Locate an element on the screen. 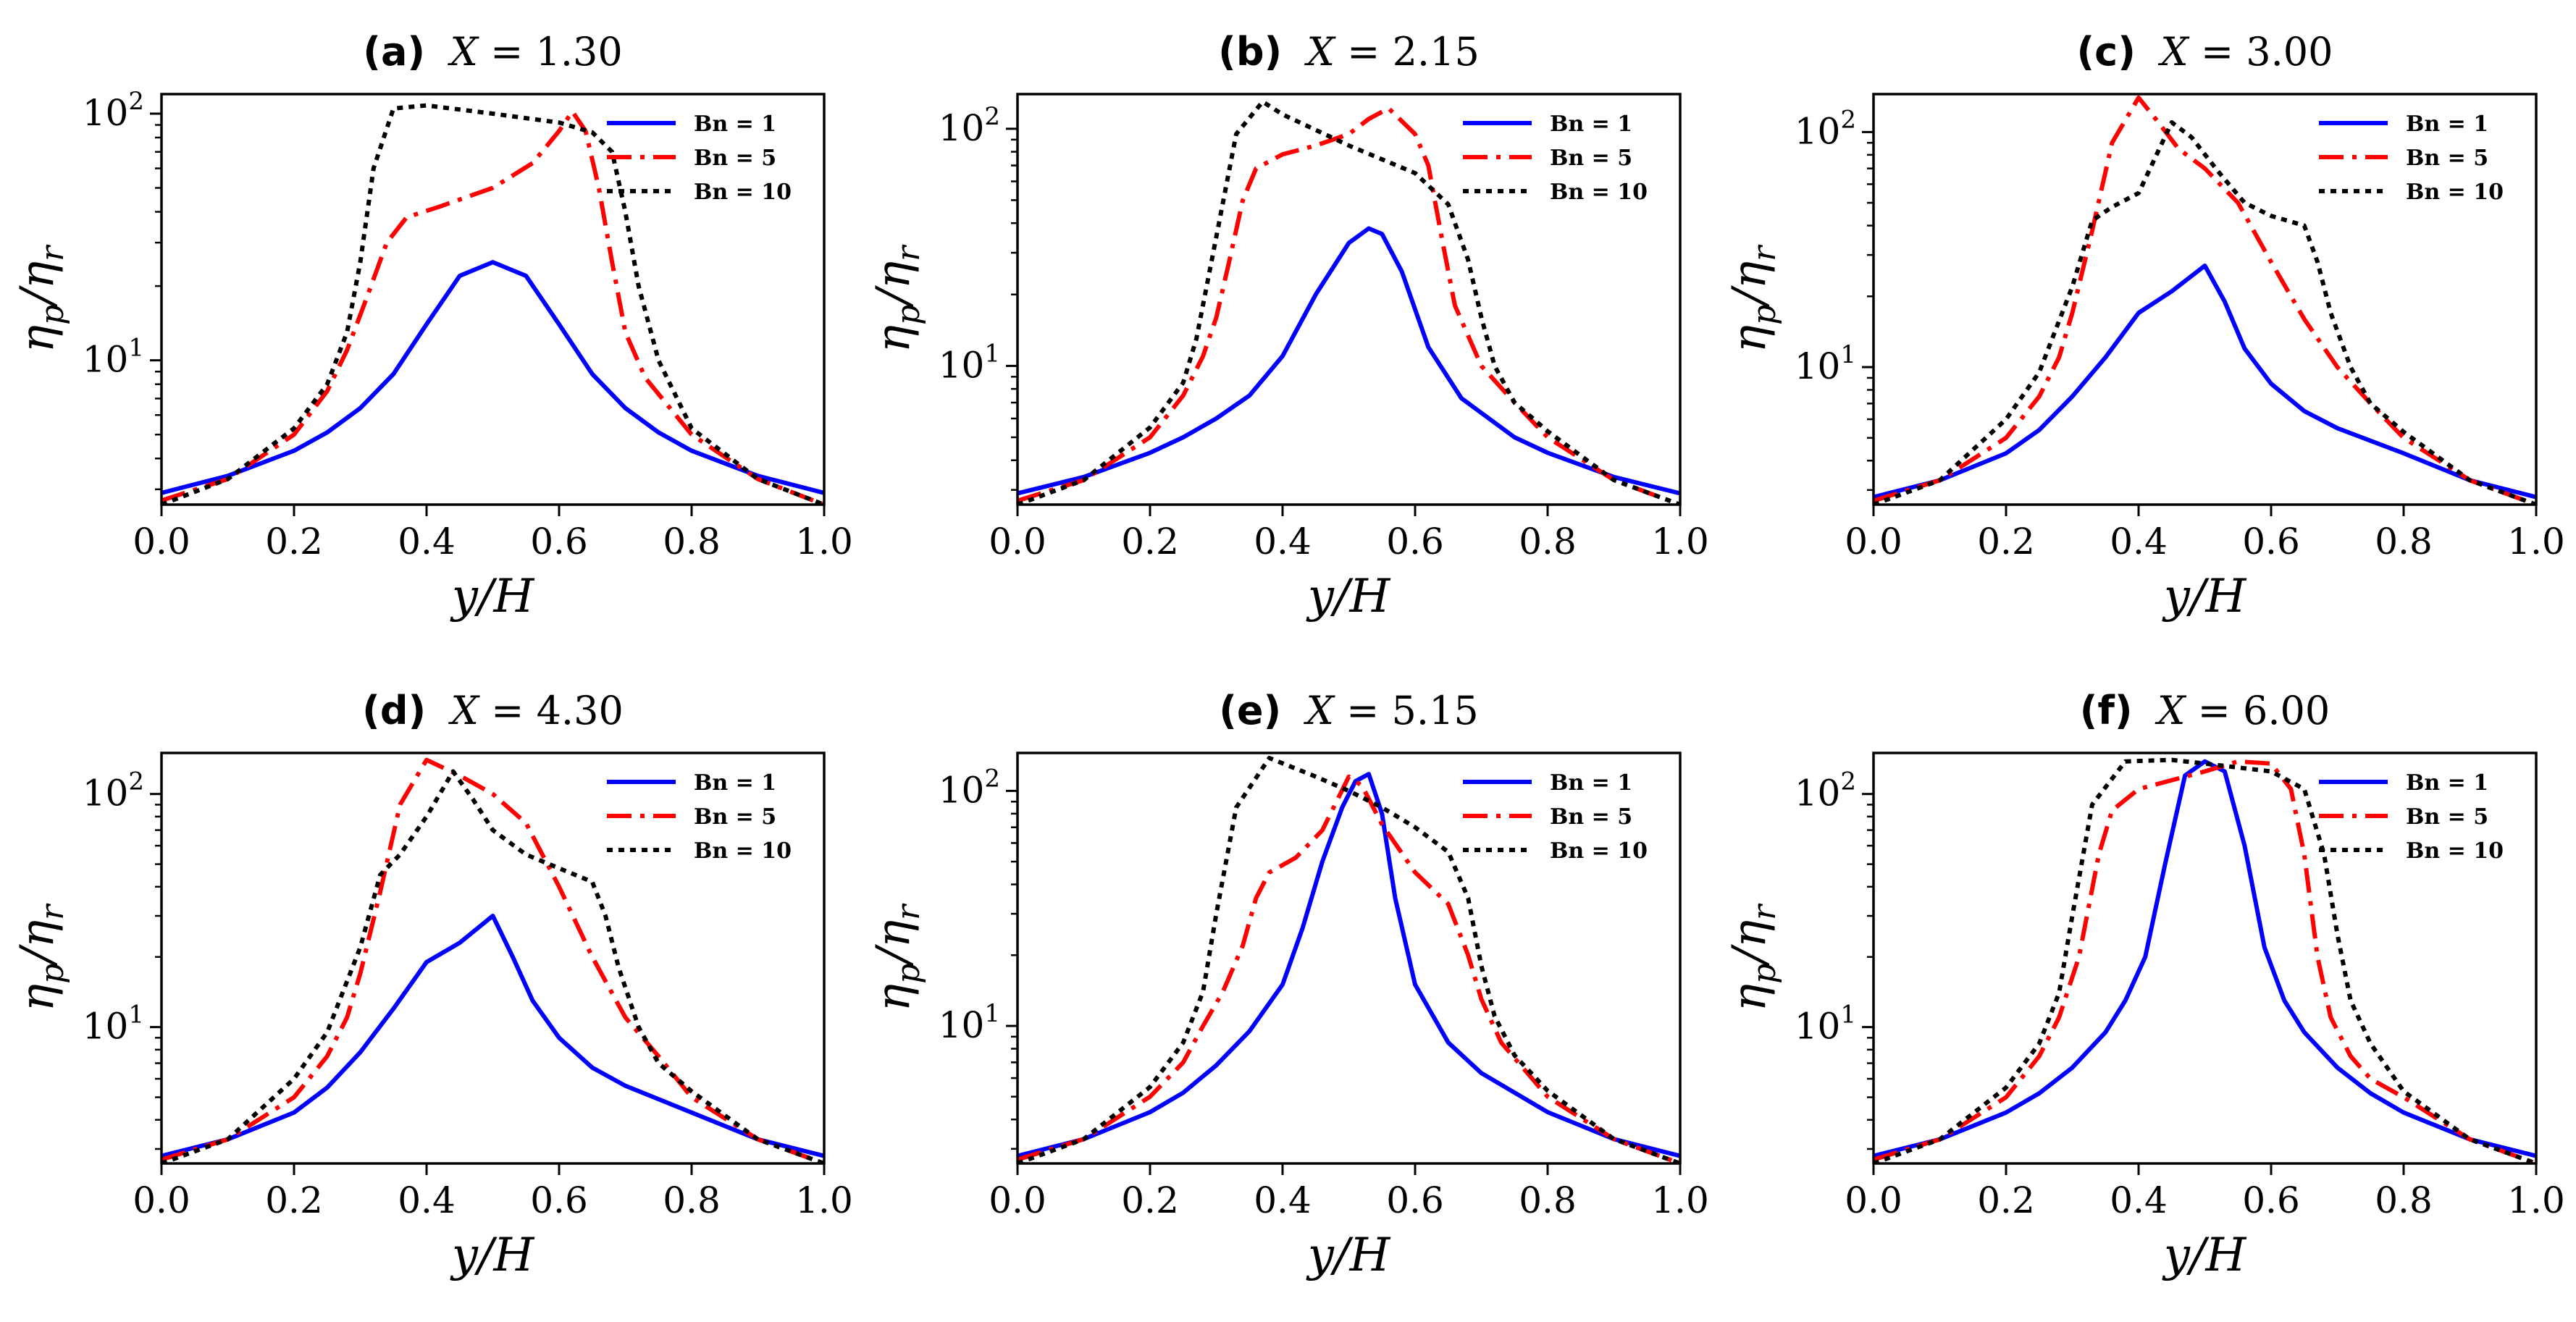  panel-title: (d) X = 4.30 is located at coordinates (493, 710).